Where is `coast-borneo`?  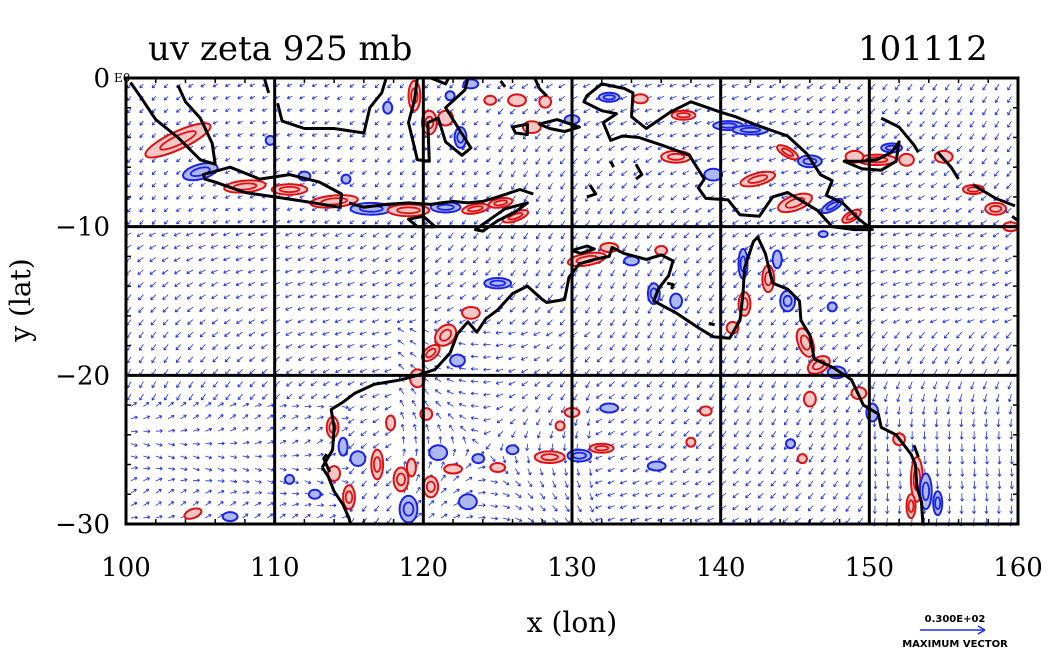
coast-borneo is located at coordinates (332, 106).